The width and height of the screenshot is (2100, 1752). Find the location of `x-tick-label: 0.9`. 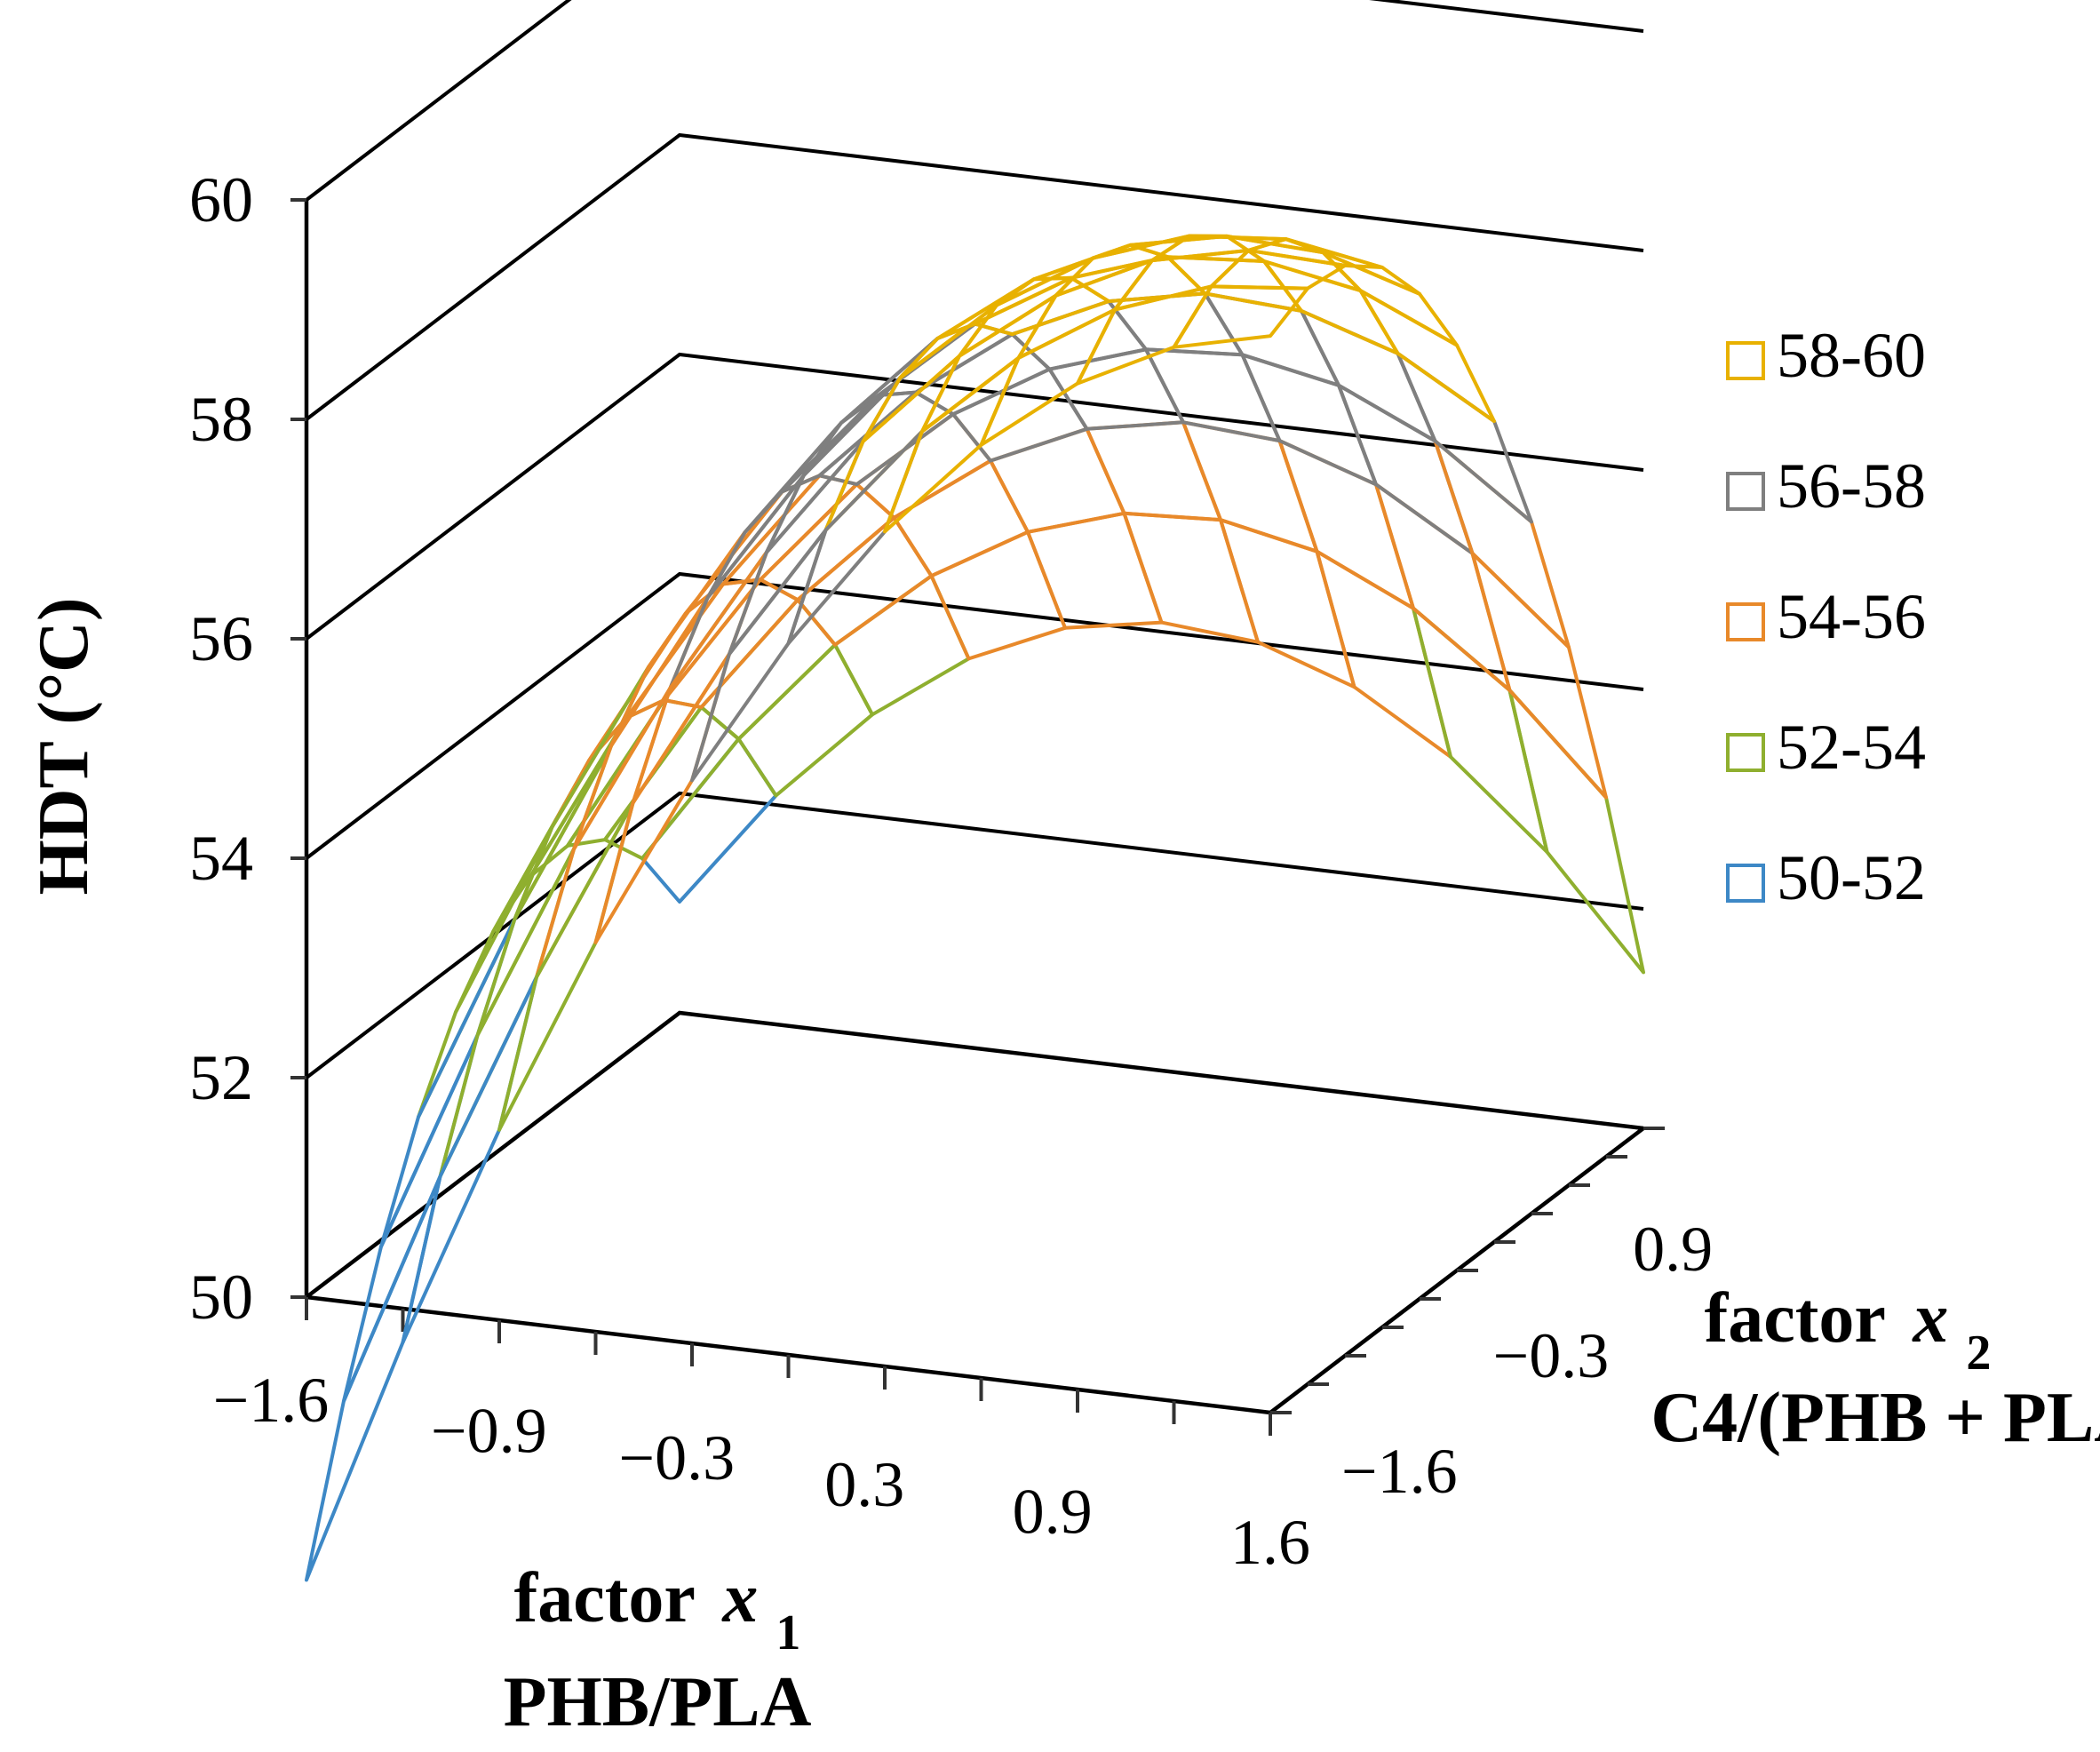

x-tick-label: 0.9 is located at coordinates (1053, 1512).